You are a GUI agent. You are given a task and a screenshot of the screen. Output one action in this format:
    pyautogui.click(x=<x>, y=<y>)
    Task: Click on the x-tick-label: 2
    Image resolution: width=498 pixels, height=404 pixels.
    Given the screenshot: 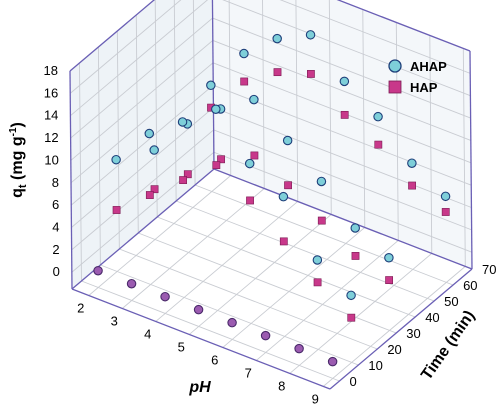 What is the action you would take?
    pyautogui.click(x=80, y=307)
    